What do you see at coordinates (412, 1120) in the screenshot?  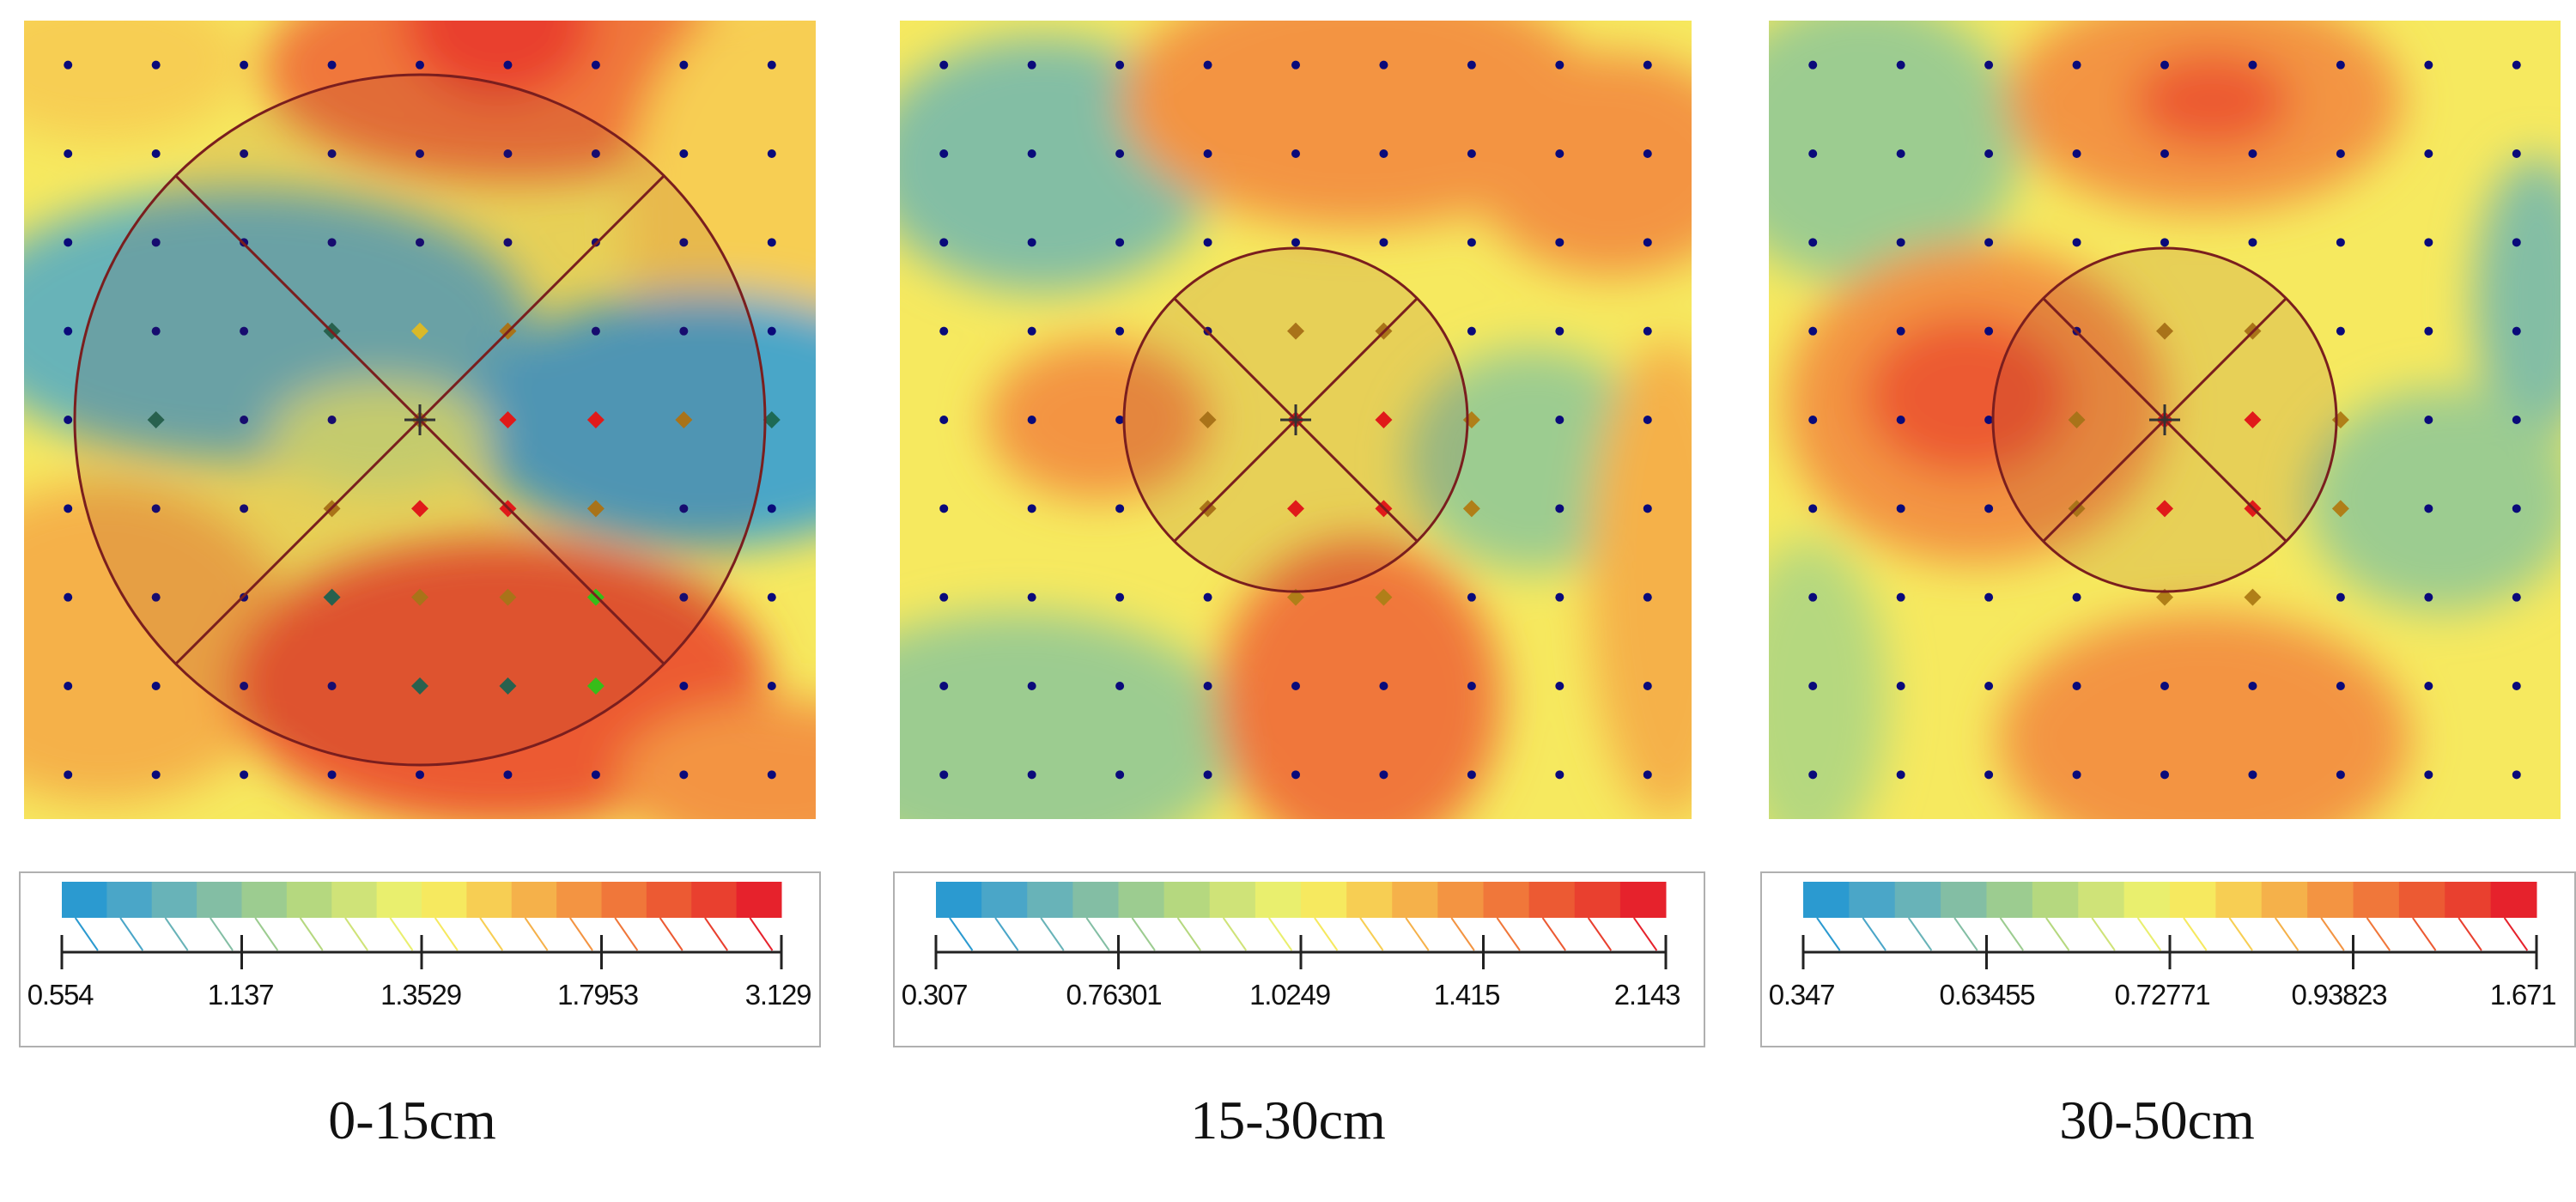 I see `depth-caption: 0-15cm` at bounding box center [412, 1120].